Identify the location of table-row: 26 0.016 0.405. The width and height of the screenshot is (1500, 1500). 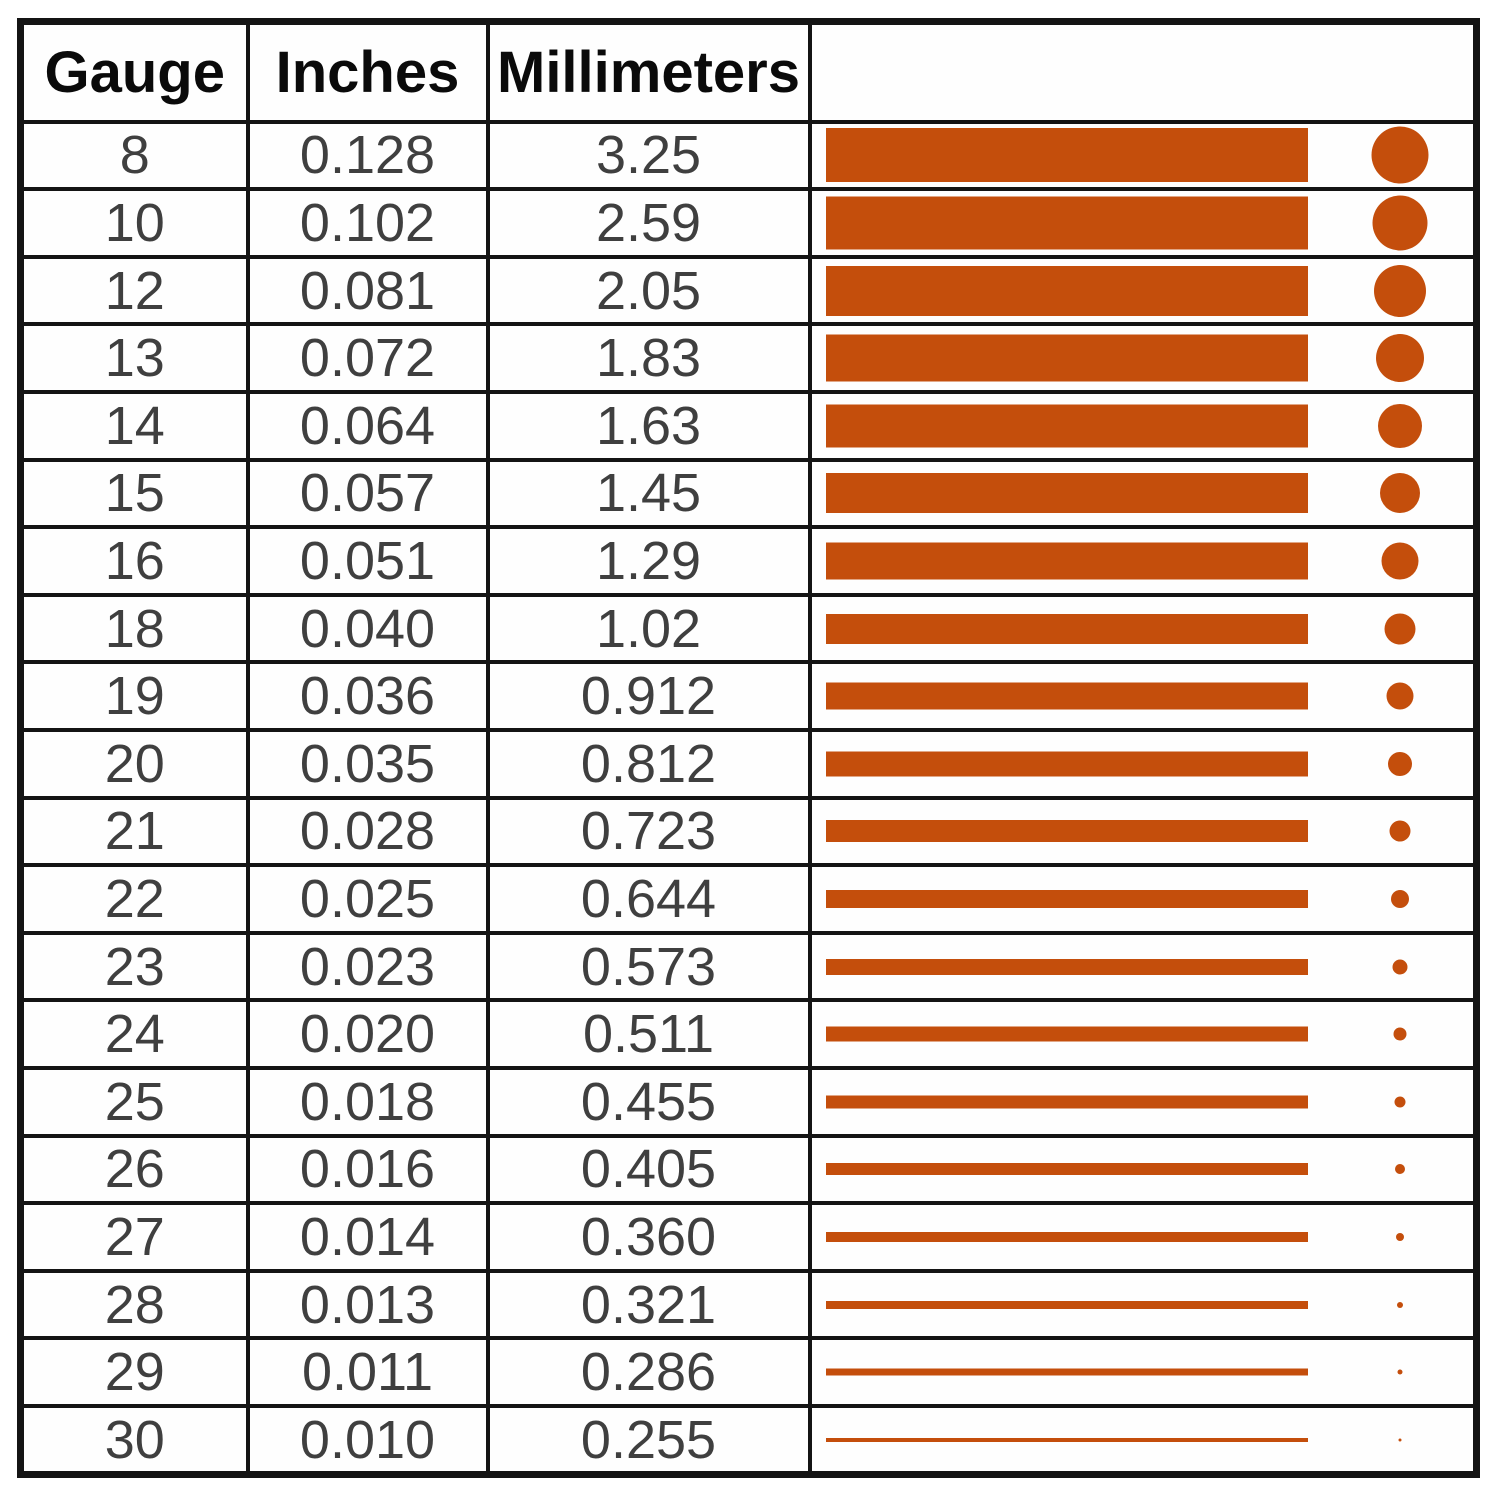
(748, 1169).